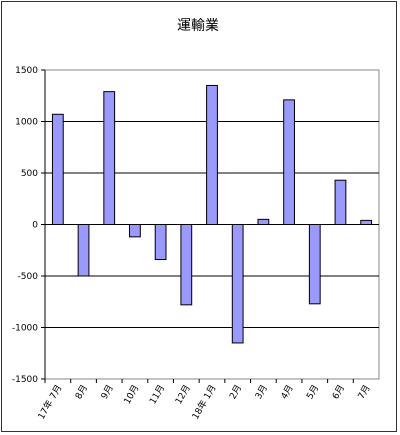  Describe the element at coordinates (29, 174) in the screenshot. I see `y-tick-label: 500` at that location.